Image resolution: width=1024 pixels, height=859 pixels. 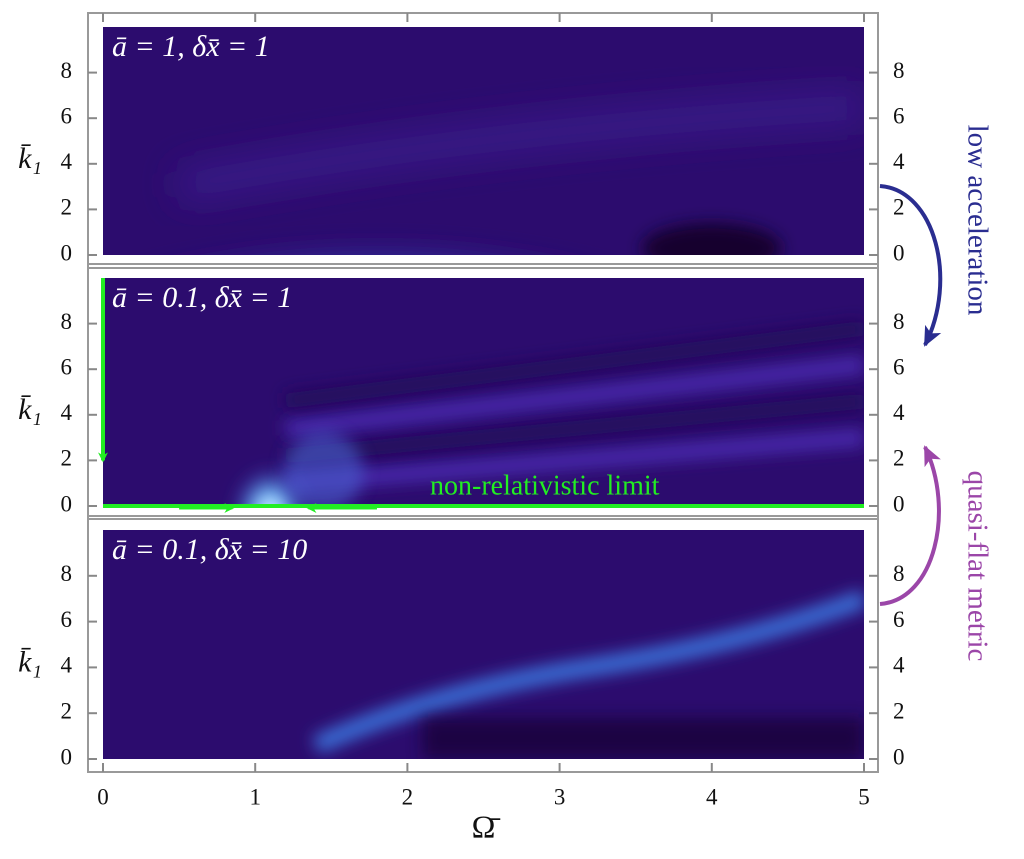 I want to click on x-tick-label: 2, so click(x=408, y=796).